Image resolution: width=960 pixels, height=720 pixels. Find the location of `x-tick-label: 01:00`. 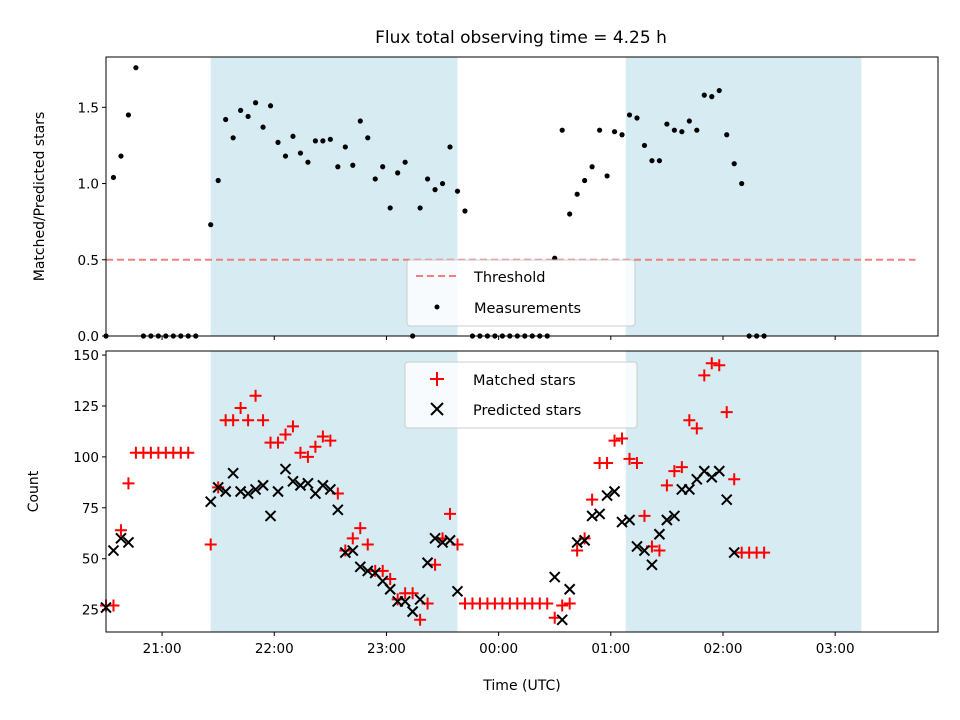

x-tick-label: 01:00 is located at coordinates (610, 649).